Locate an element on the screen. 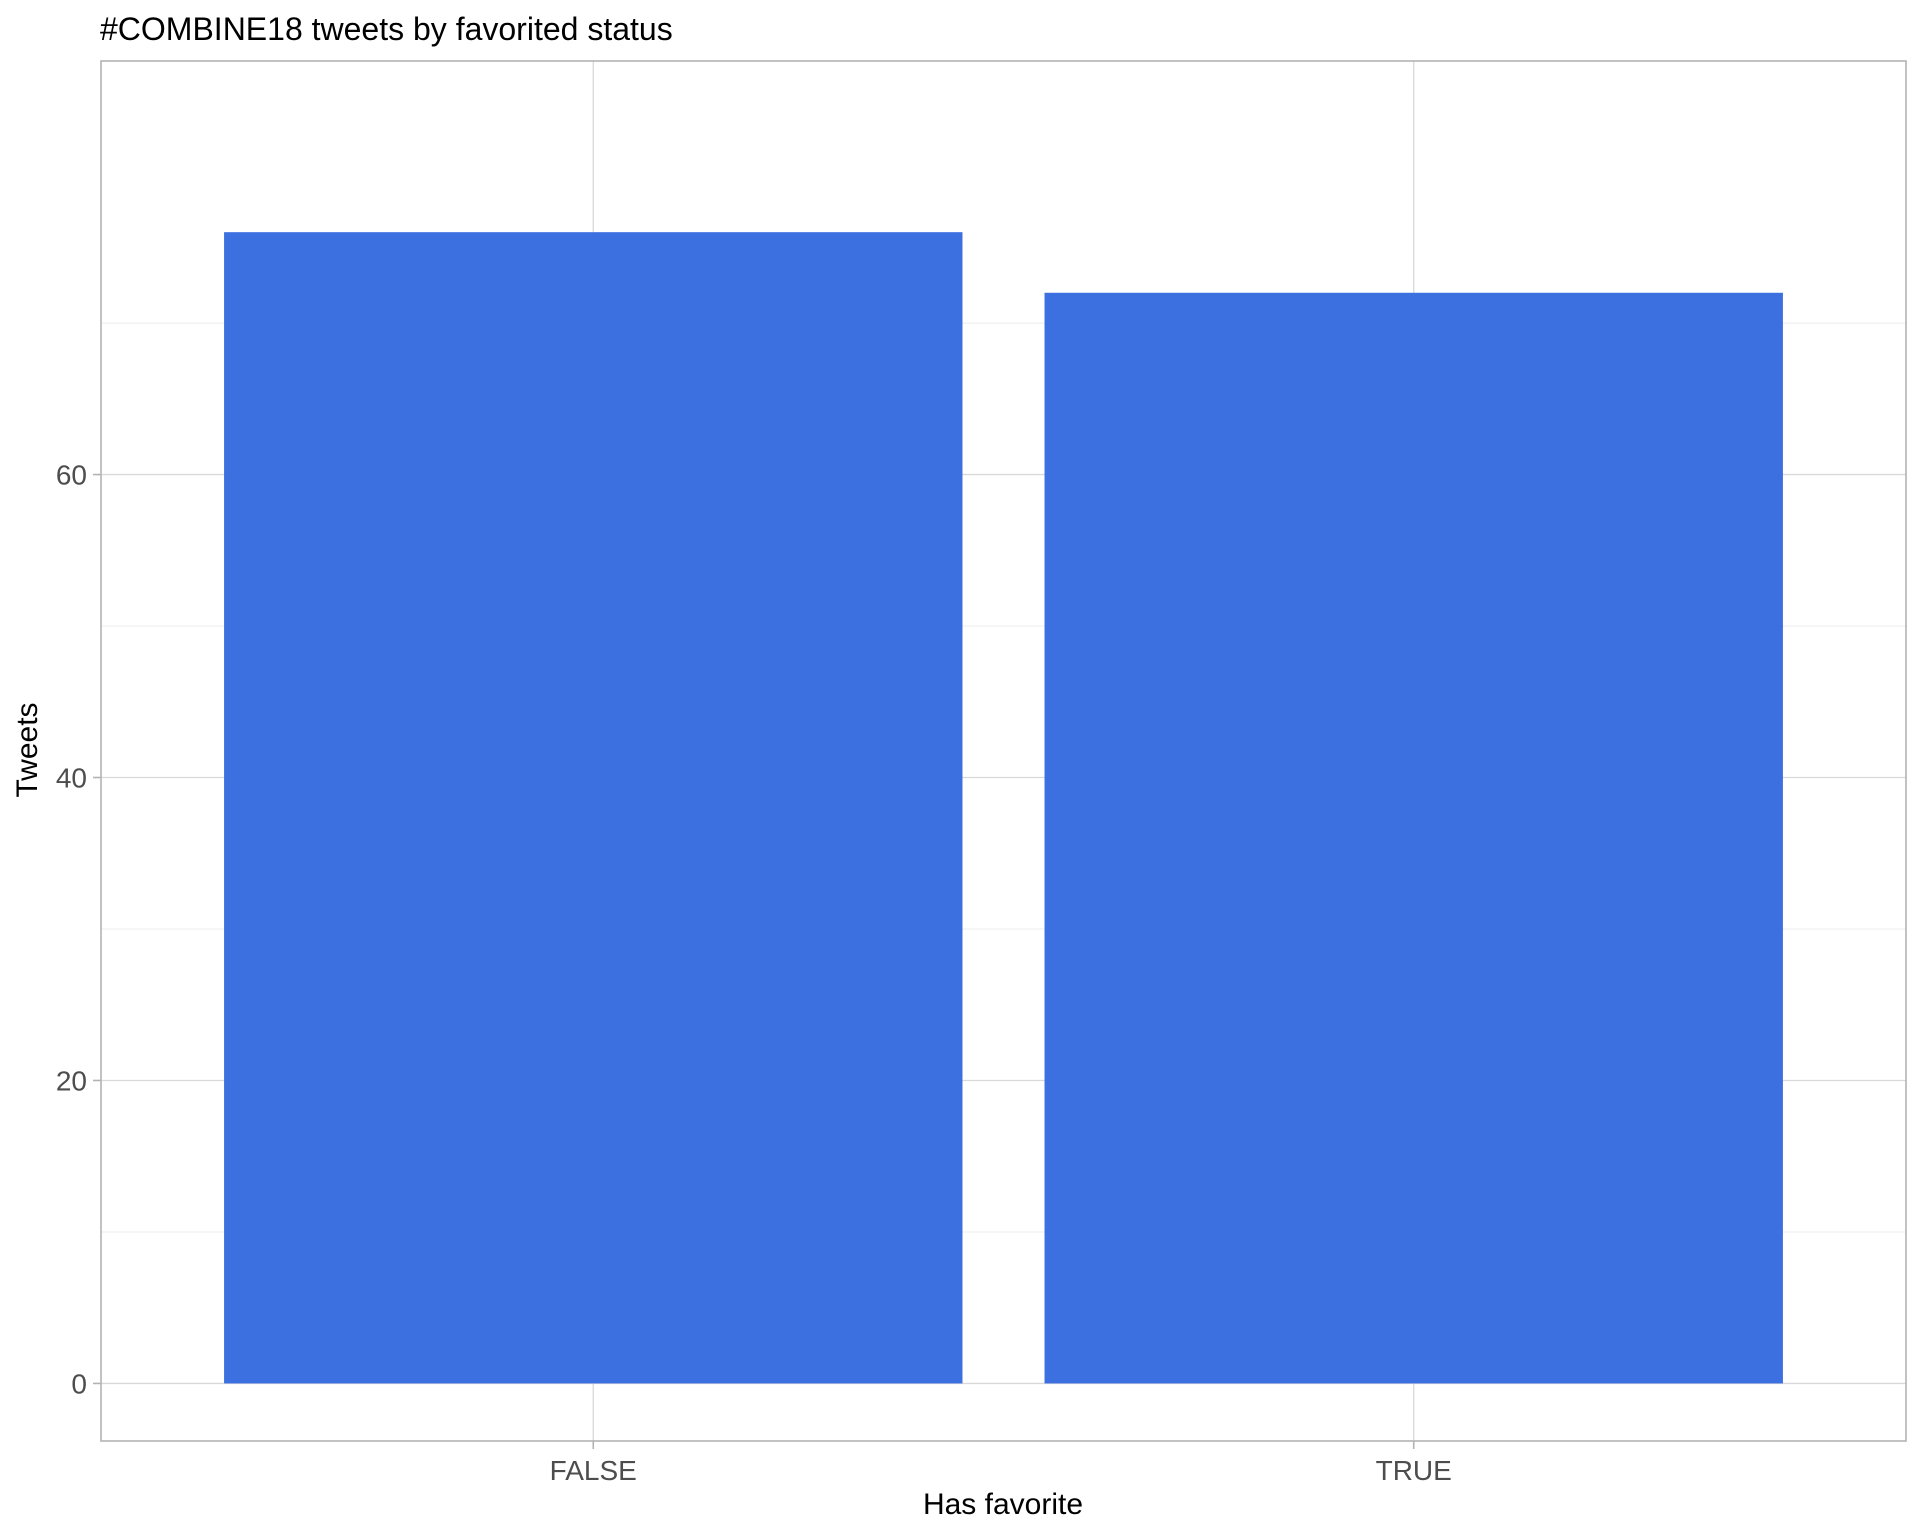 The height and width of the screenshot is (1536, 1920). x-tick-label: TRUE is located at coordinates (1414, 1470).